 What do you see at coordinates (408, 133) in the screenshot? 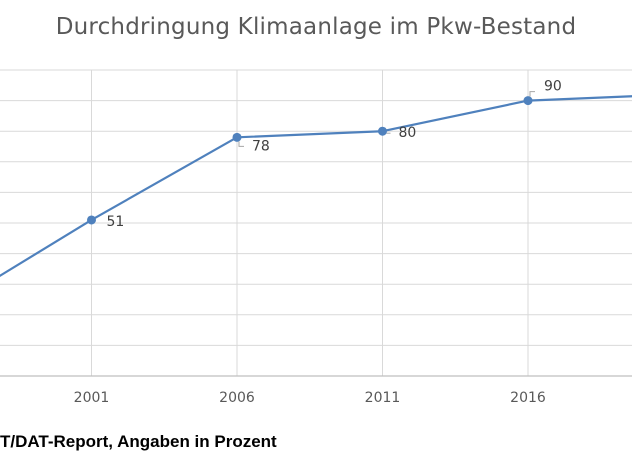
I see `data-label: 80` at bounding box center [408, 133].